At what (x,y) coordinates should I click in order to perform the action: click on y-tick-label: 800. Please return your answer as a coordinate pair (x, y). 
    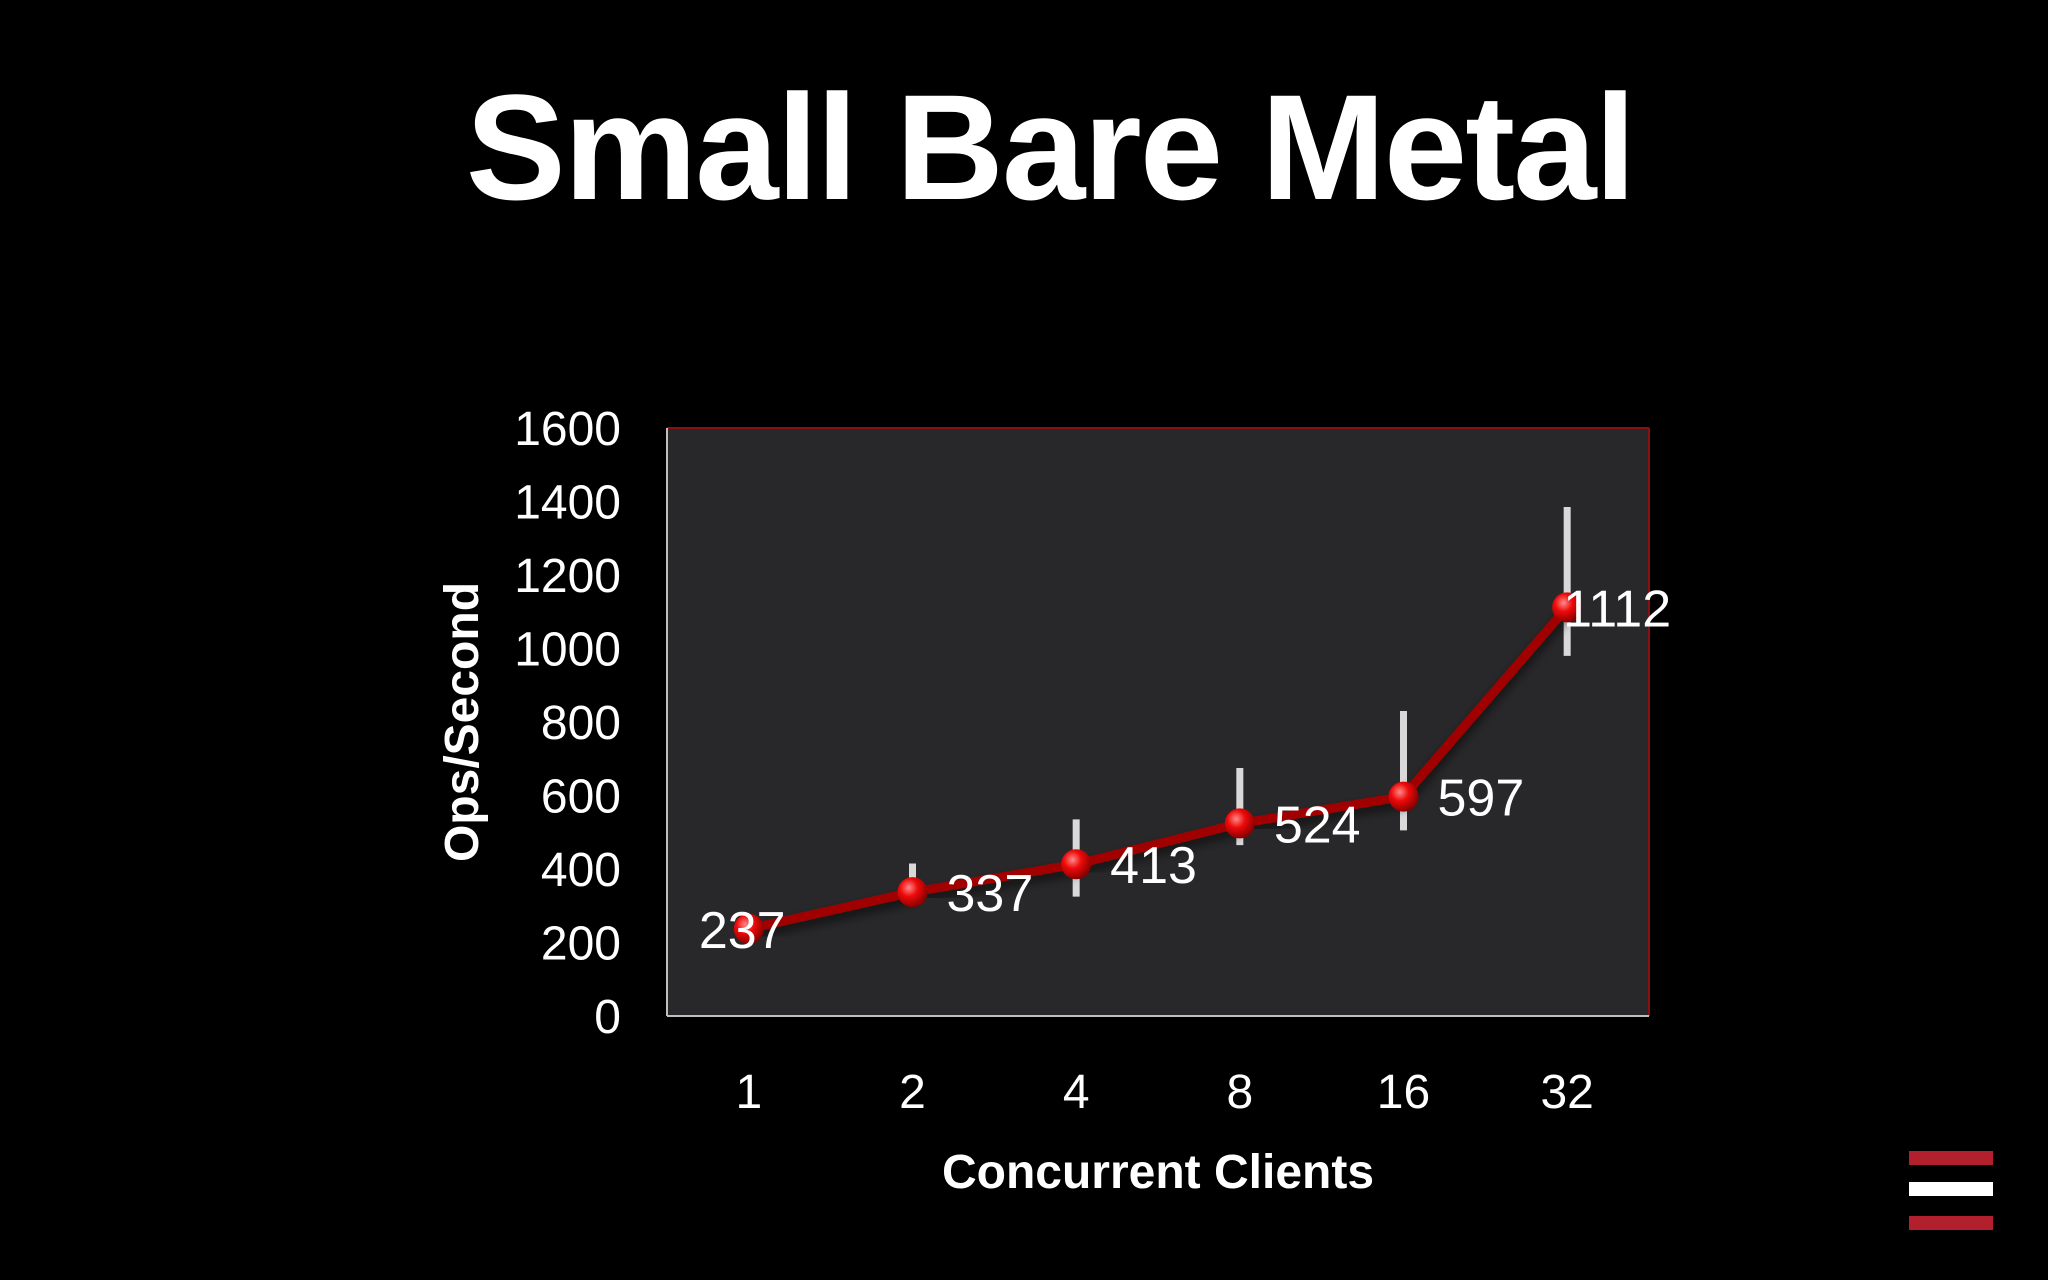
    Looking at the image, I should click on (581, 723).